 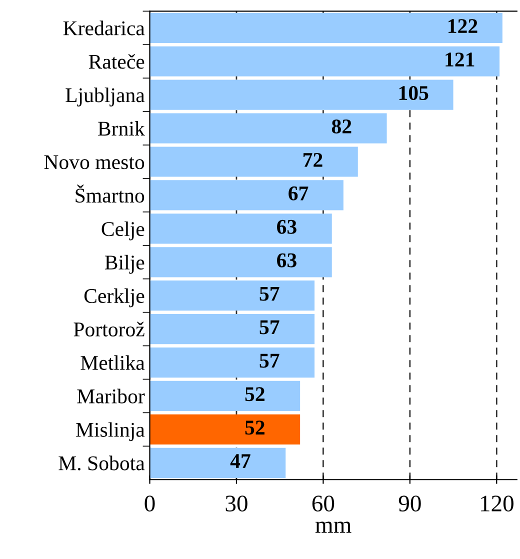 What do you see at coordinates (116, 61) in the screenshot?
I see `y-tick-label: Rateče` at bounding box center [116, 61].